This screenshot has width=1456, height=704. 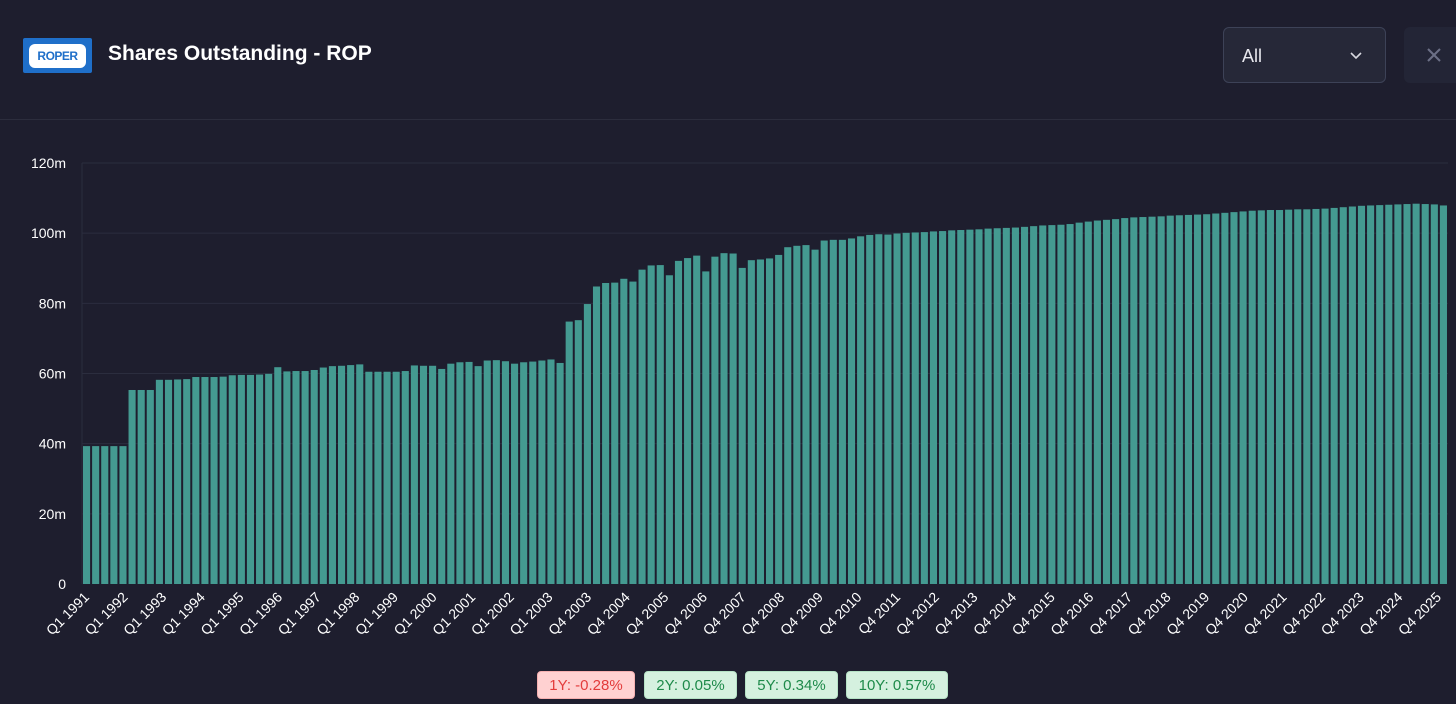 I want to click on growth-badge-1y: 1Y: -0.28%, so click(x=586, y=685).